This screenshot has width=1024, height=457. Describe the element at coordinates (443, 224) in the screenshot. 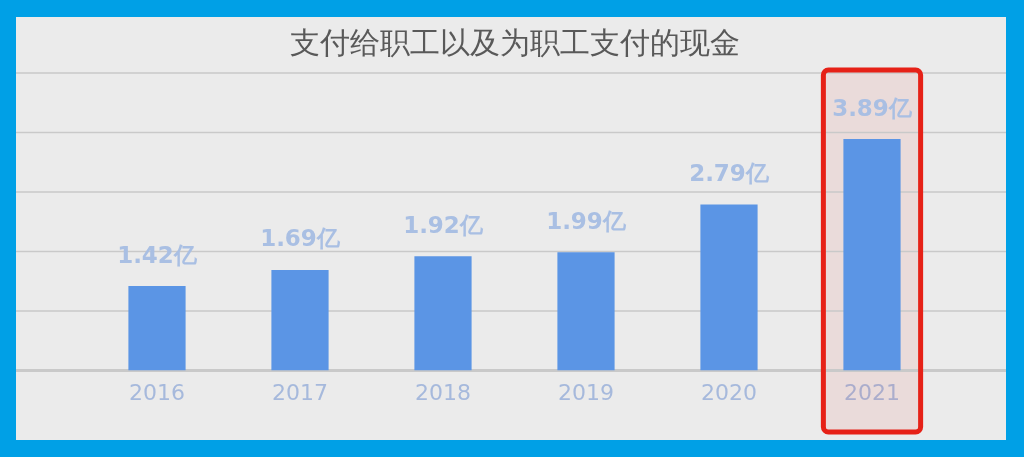

I see `data-label: 1.92亿` at that location.